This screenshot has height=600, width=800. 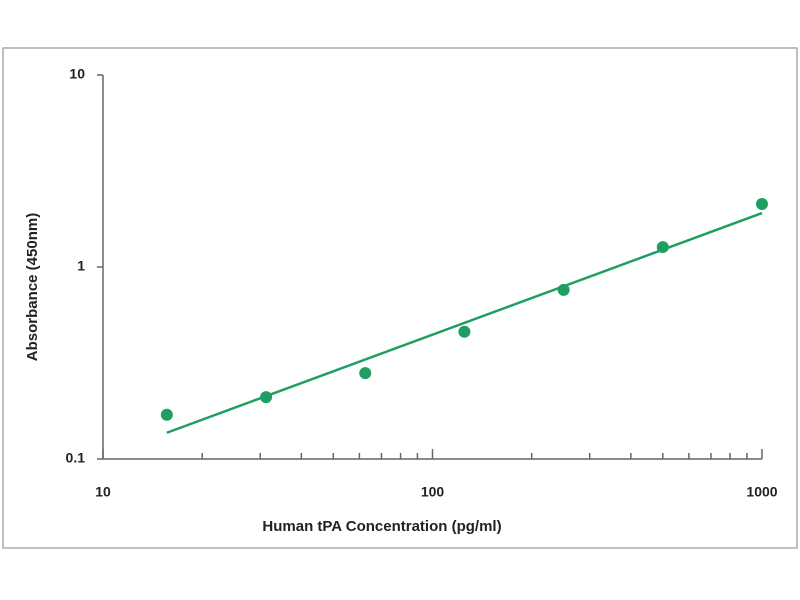 What do you see at coordinates (76, 458) in the screenshot?
I see `y-tick-label: 0.1` at bounding box center [76, 458].